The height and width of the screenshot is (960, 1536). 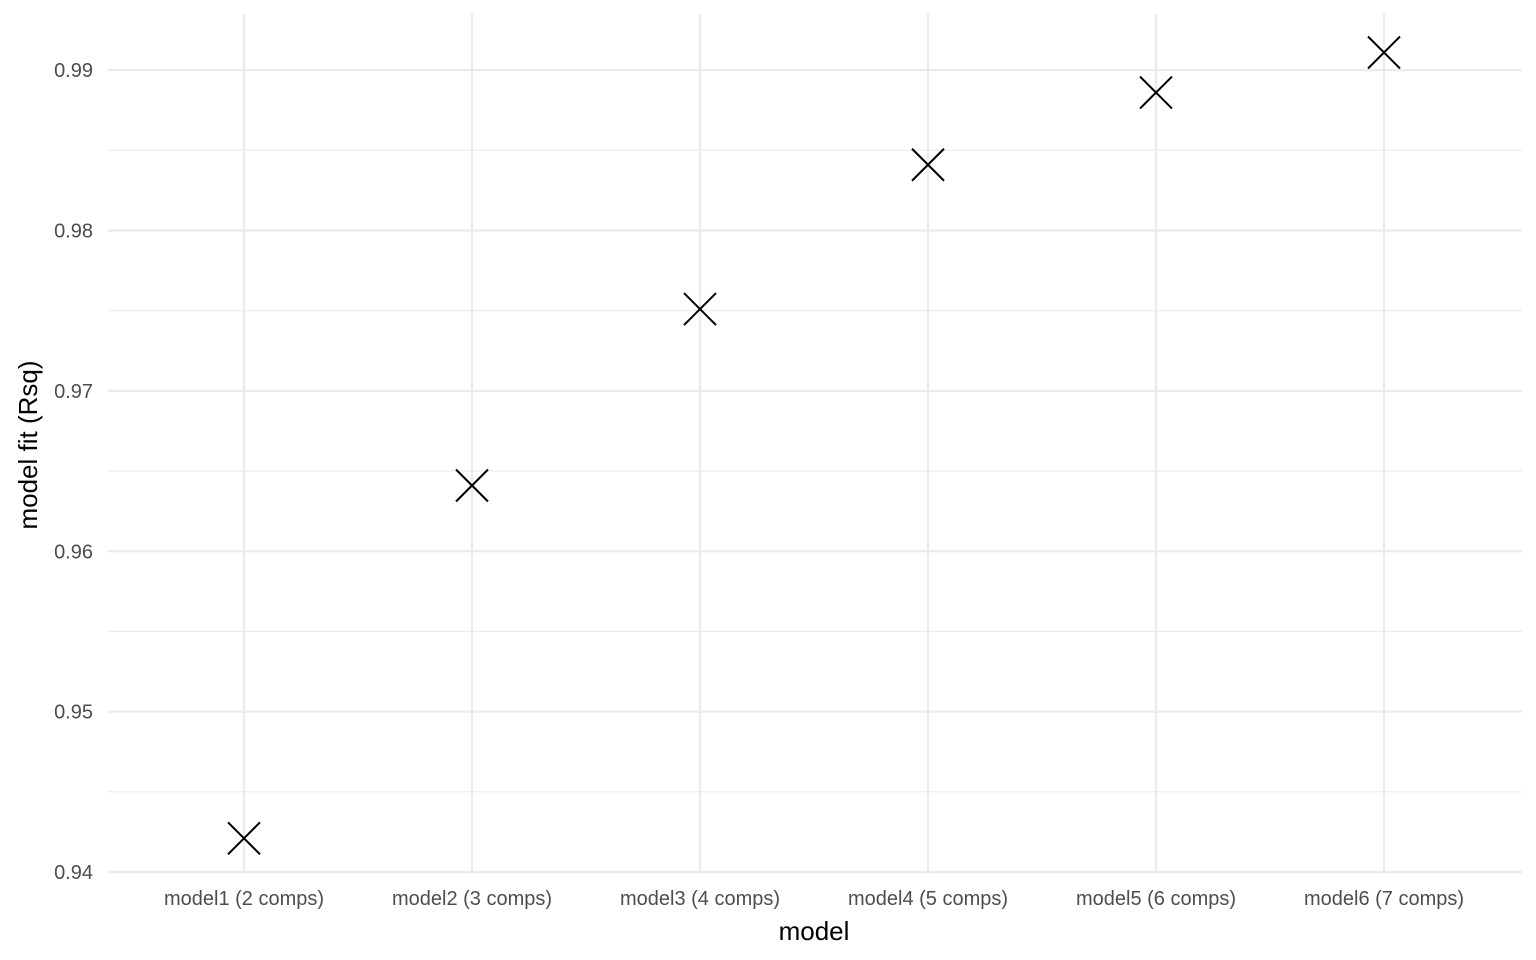 I want to click on y-tick-label: 0.94, so click(x=73, y=873).